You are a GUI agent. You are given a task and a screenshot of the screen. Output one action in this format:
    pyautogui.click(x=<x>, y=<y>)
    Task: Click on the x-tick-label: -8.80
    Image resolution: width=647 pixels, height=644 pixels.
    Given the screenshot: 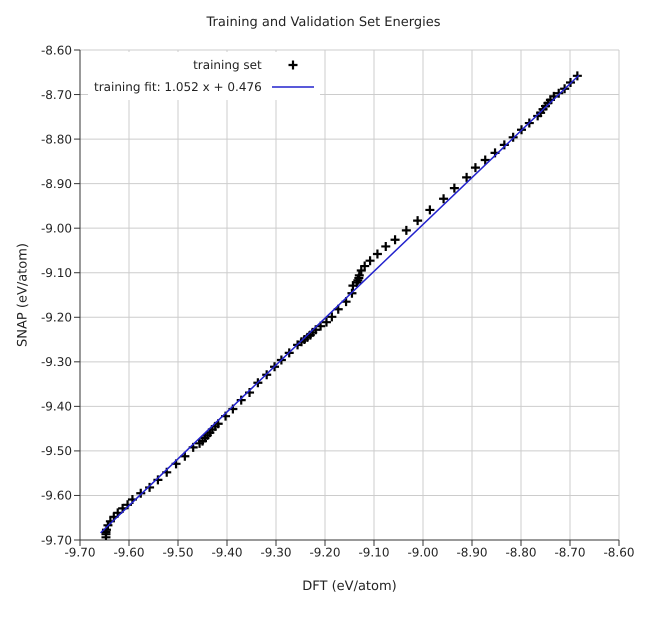 What is the action you would take?
    pyautogui.click(x=521, y=553)
    